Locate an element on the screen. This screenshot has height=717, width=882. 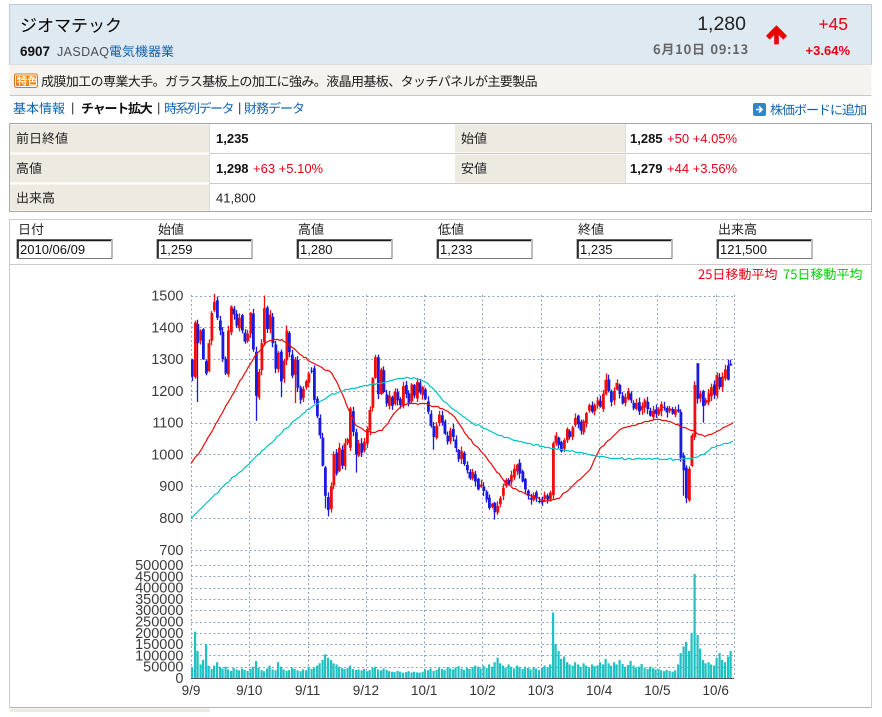
svg-text: +44 +3.56% is located at coordinates (702, 168).